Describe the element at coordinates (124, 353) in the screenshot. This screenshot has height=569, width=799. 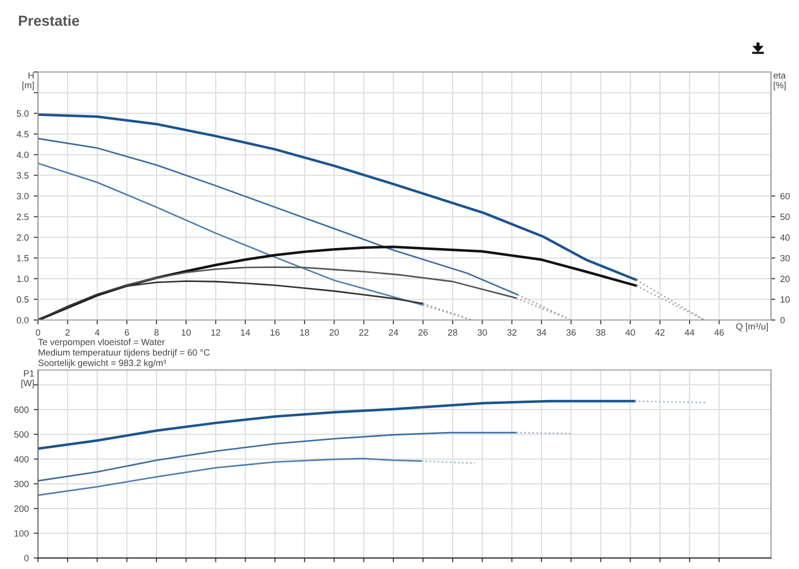
I see `text: Medium temperatuur tijdens bedrijf = 60 °C` at that location.